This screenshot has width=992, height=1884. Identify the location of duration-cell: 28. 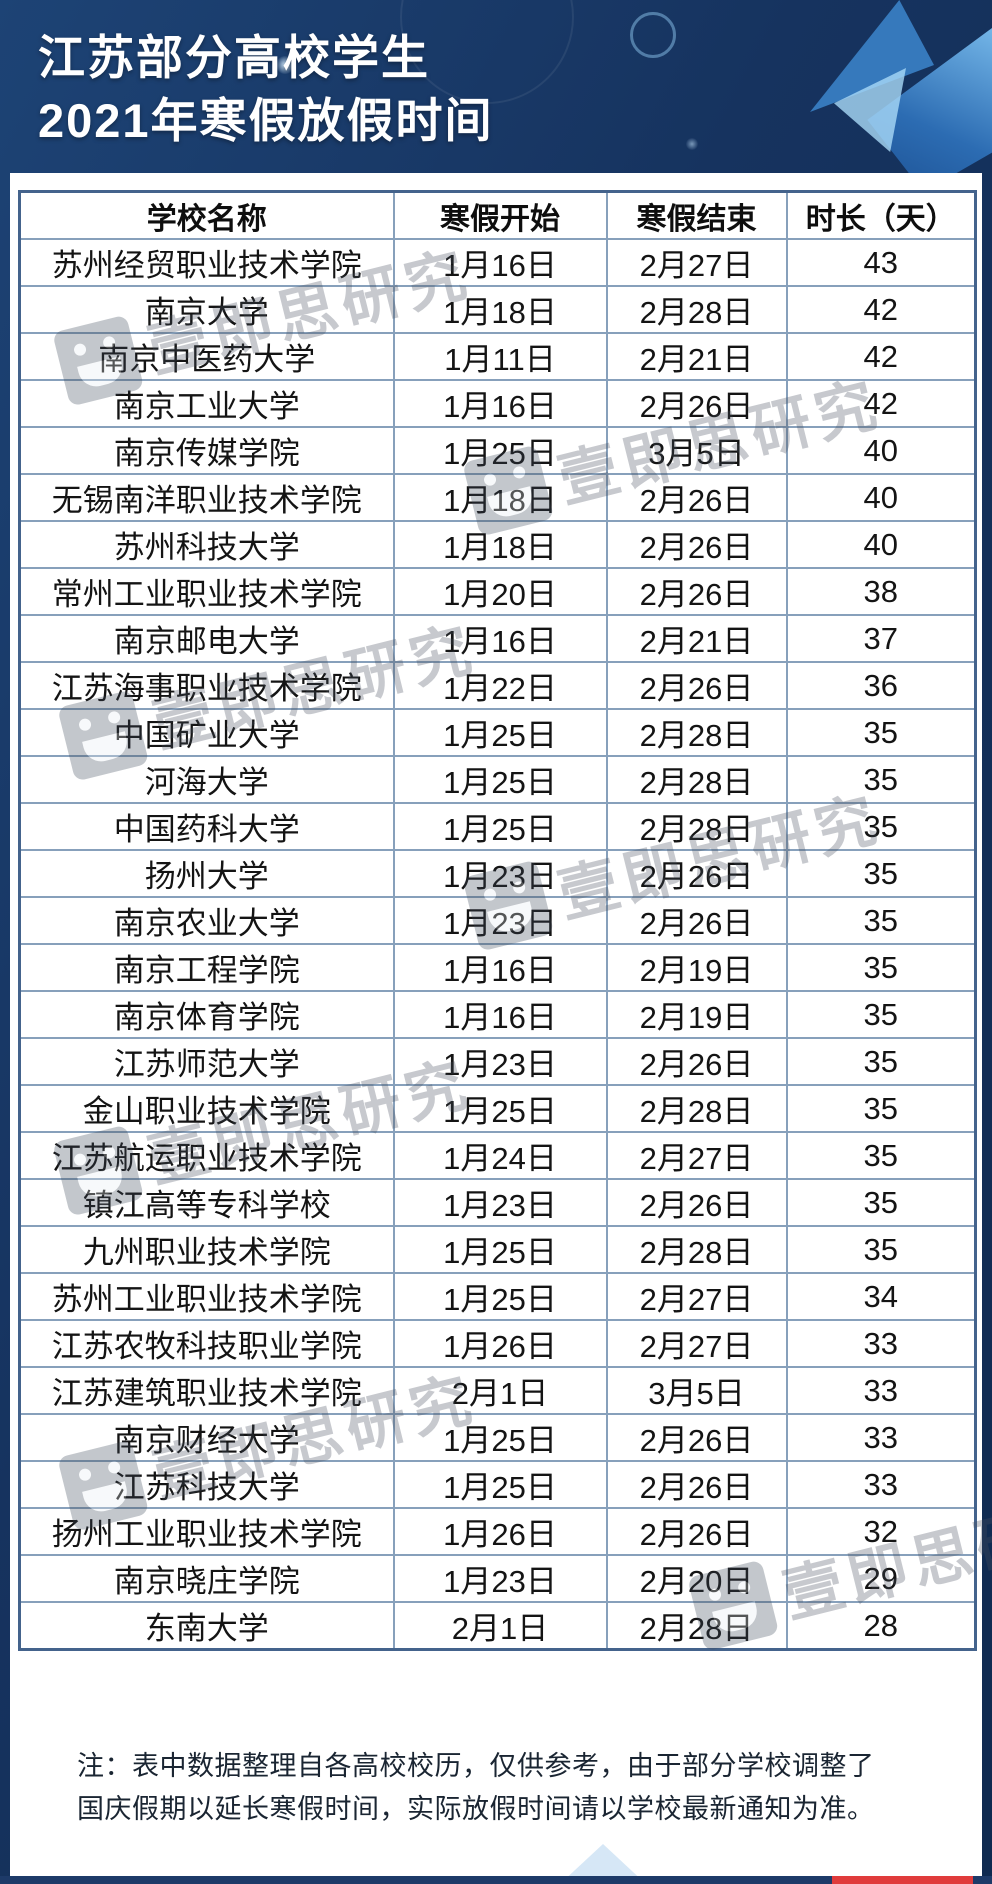
(881, 1626).